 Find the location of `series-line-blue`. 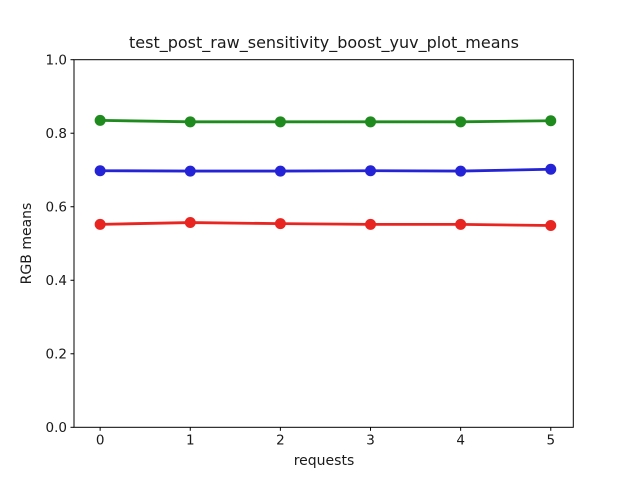

series-line-blue is located at coordinates (325, 170).